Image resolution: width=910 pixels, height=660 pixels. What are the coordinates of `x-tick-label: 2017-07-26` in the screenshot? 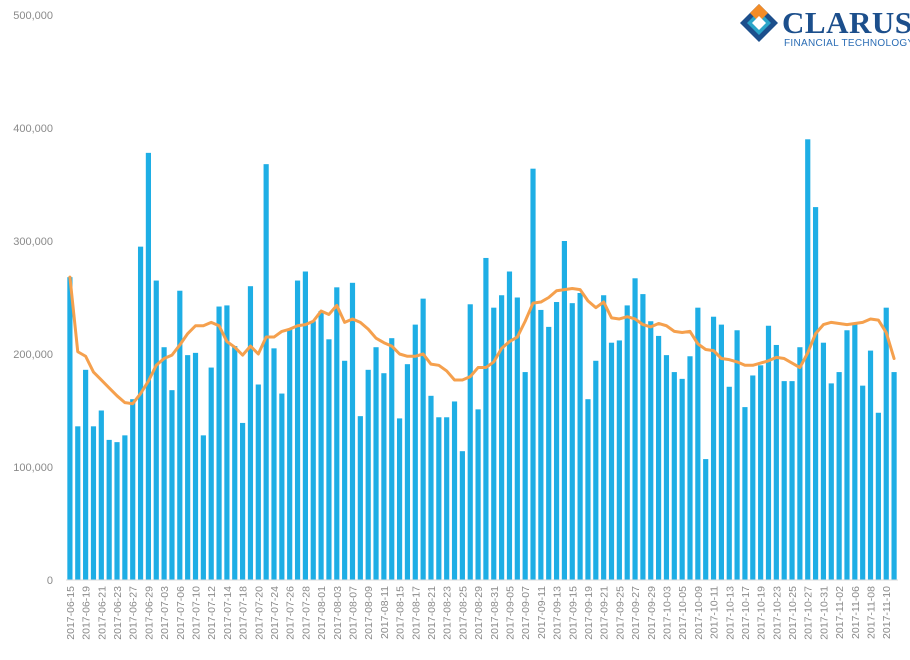 It's located at (291, 613).